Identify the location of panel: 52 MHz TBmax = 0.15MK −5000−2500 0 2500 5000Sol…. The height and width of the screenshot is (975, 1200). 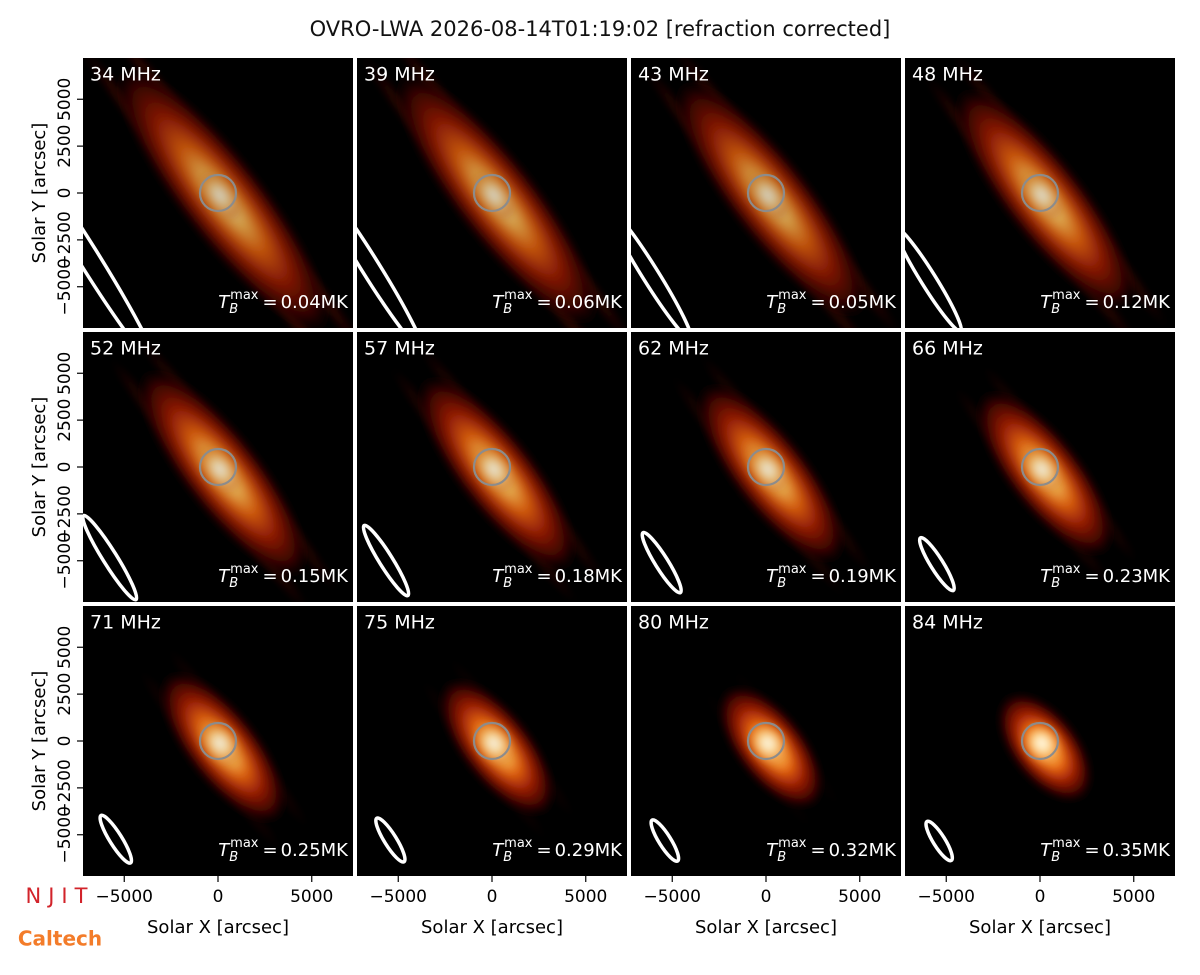
(191, 467).